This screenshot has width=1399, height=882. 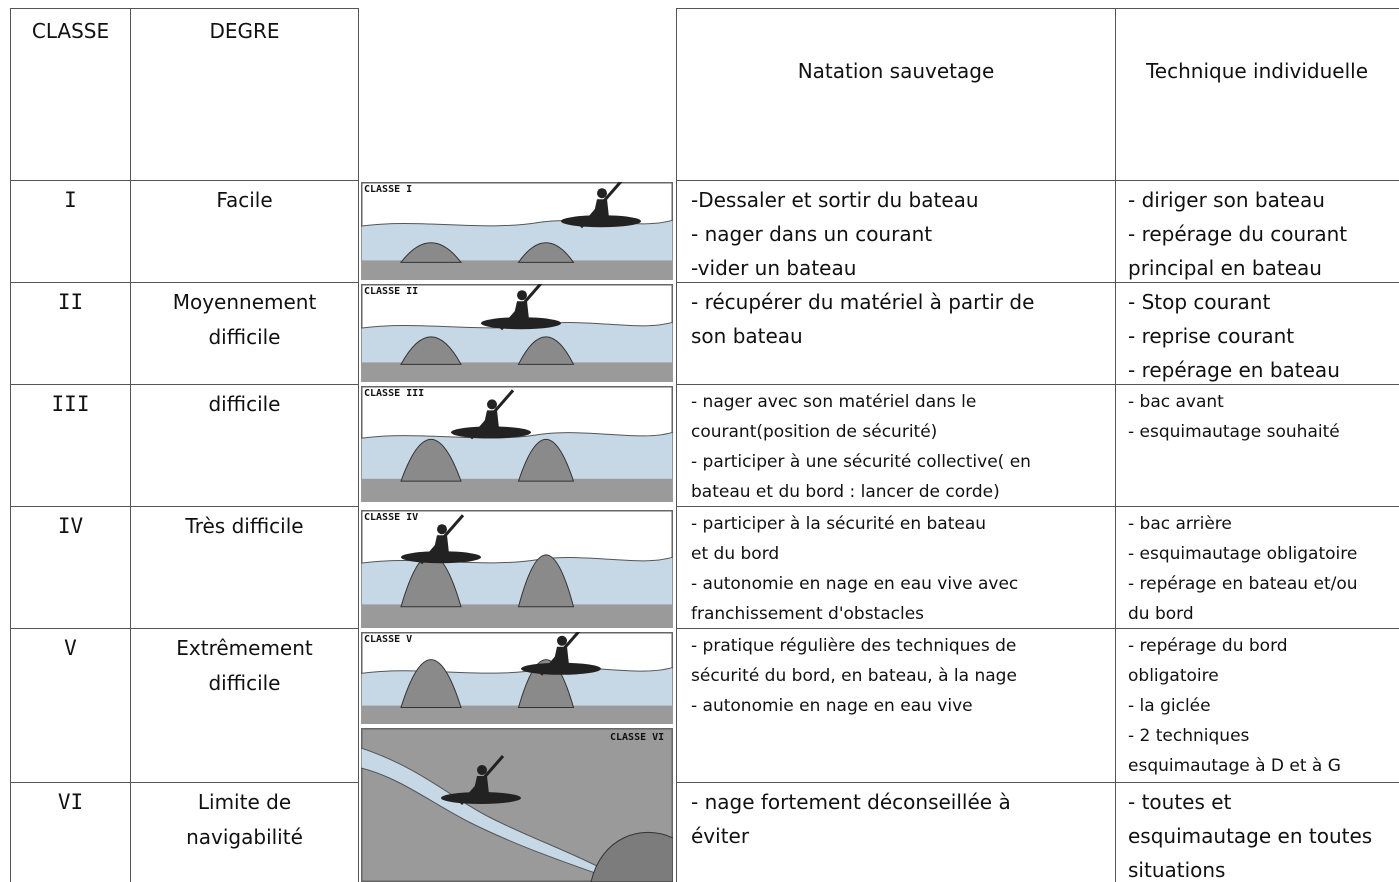 What do you see at coordinates (808, 614) in the screenshot?
I see `text-line: franchissement d'obstacles` at bounding box center [808, 614].